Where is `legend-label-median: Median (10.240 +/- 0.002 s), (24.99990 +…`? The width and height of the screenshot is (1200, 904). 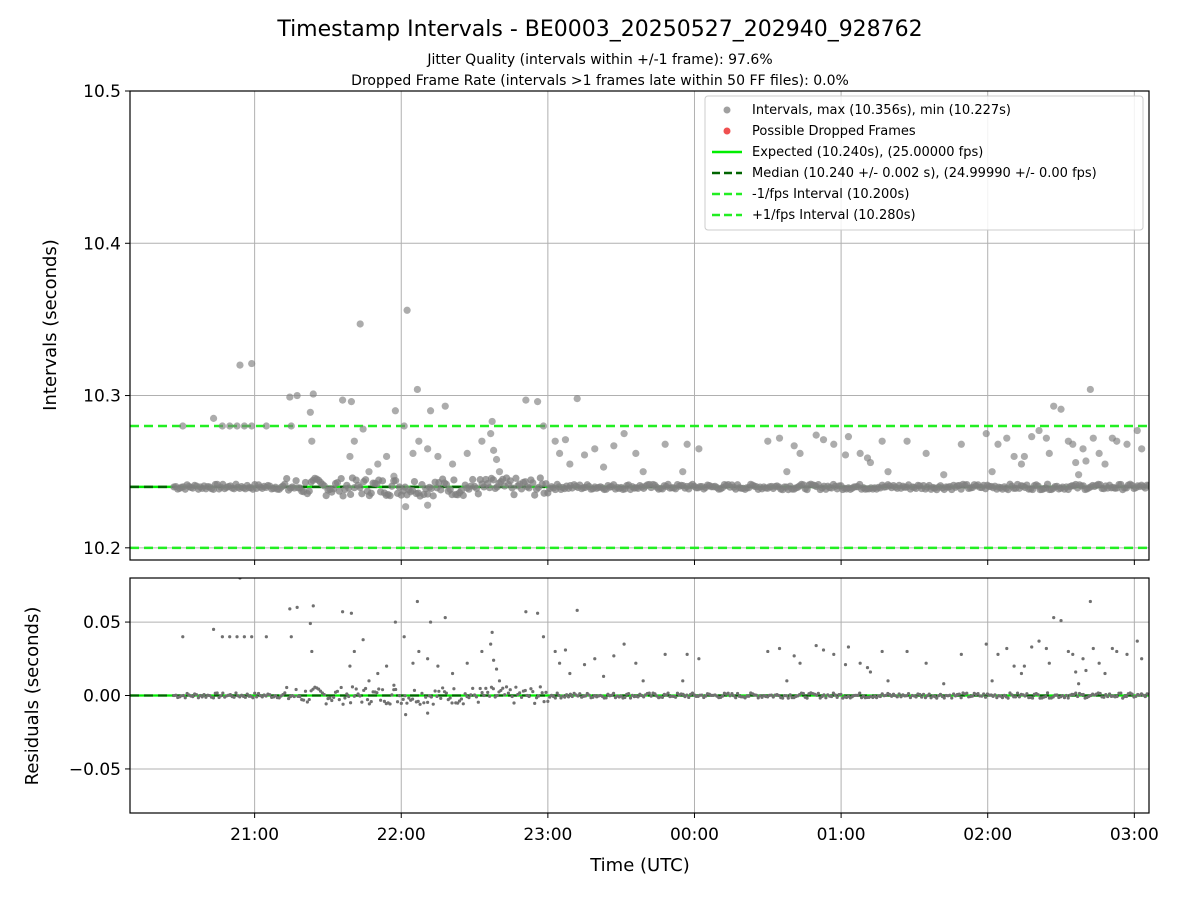 legend-label-median: Median (10.240 +/- 0.002 s), (24.99990 +… is located at coordinates (924, 173).